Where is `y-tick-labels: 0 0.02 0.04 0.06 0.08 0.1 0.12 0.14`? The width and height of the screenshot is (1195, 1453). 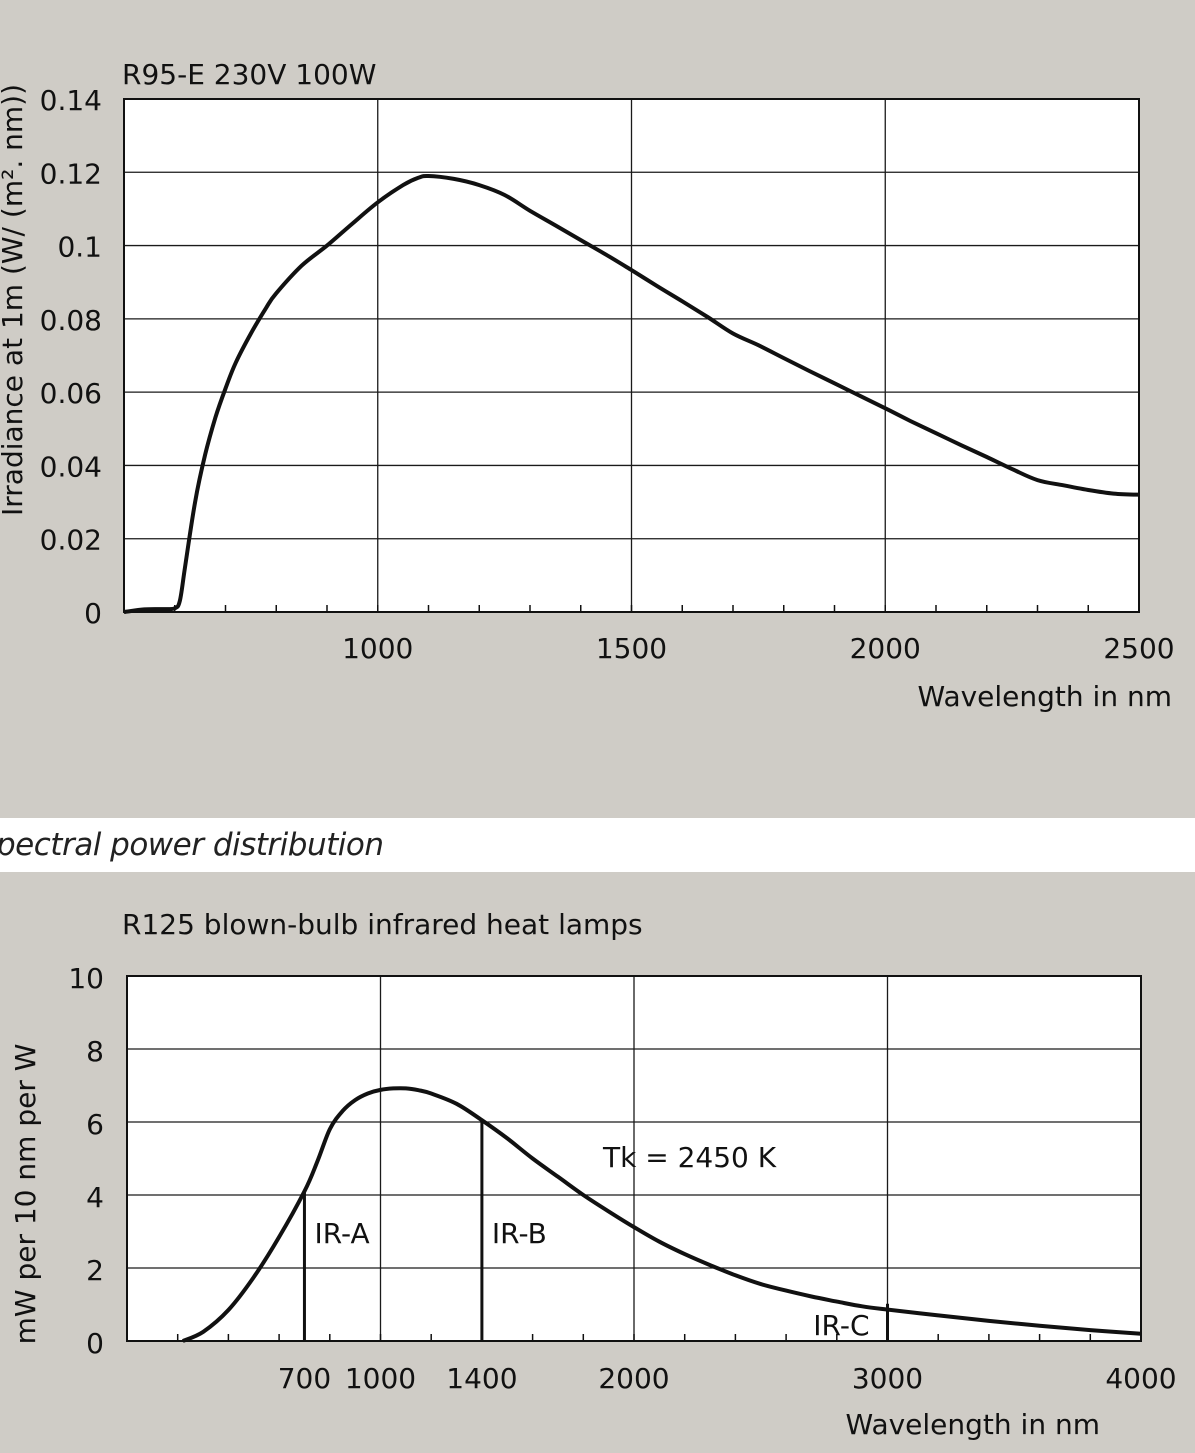 y-tick-labels: 0 0.02 0.04 0.06 0.08 0.1 0.12 0.14 is located at coordinates (71, 357).